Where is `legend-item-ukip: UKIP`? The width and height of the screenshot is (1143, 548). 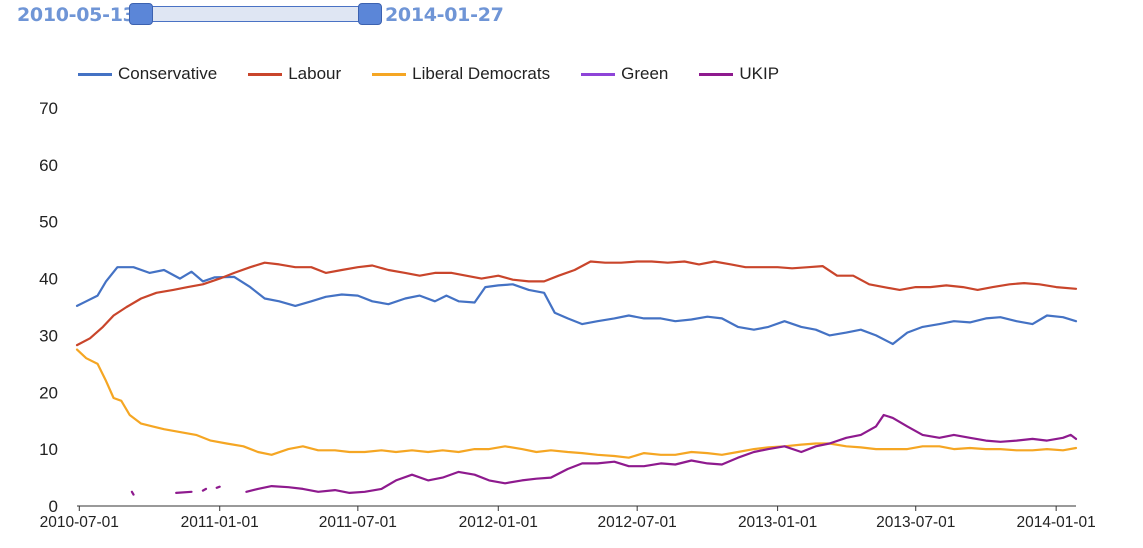 legend-item-ukip: UKIP is located at coordinates (739, 74).